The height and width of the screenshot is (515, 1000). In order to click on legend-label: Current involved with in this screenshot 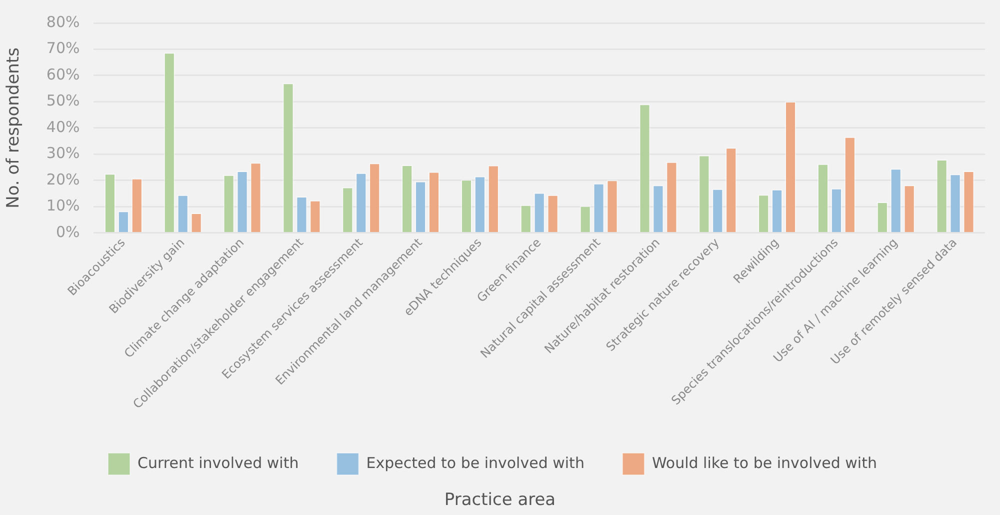, I will do `click(218, 463)`.